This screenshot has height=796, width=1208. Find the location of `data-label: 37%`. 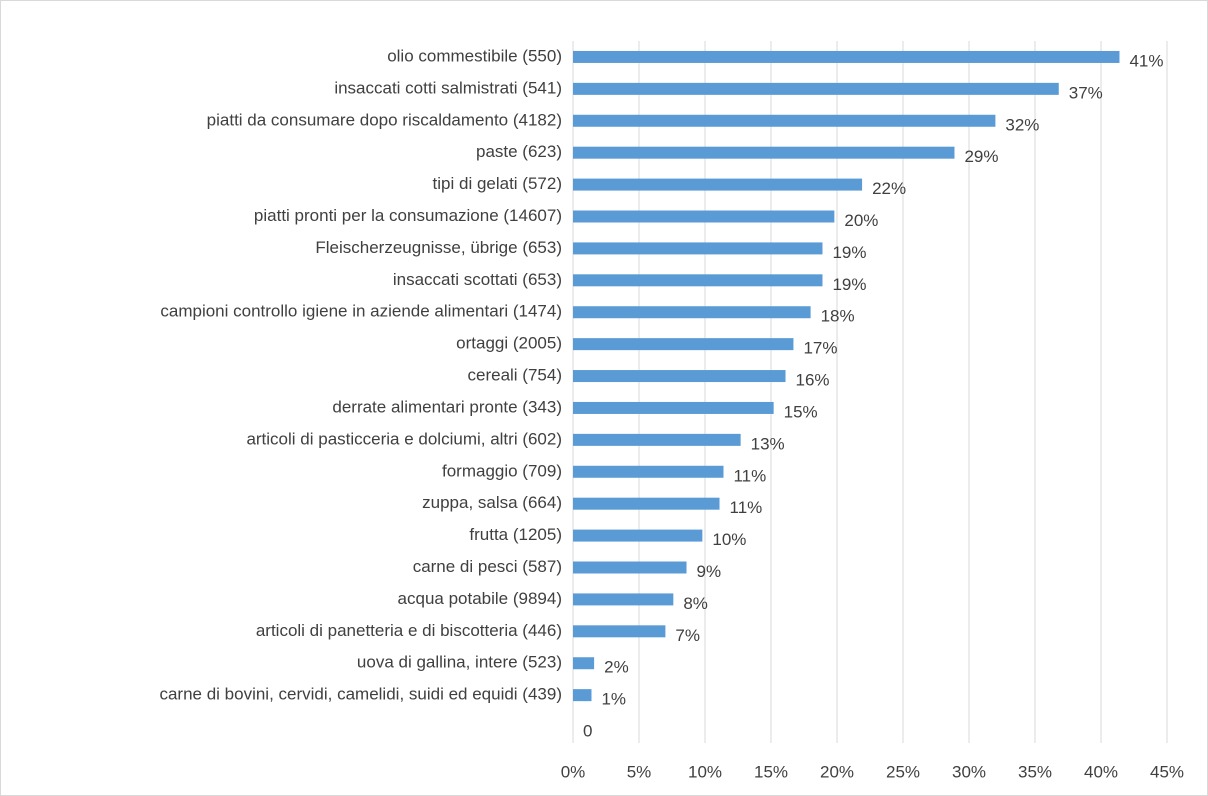

data-label: 37% is located at coordinates (1086, 92).